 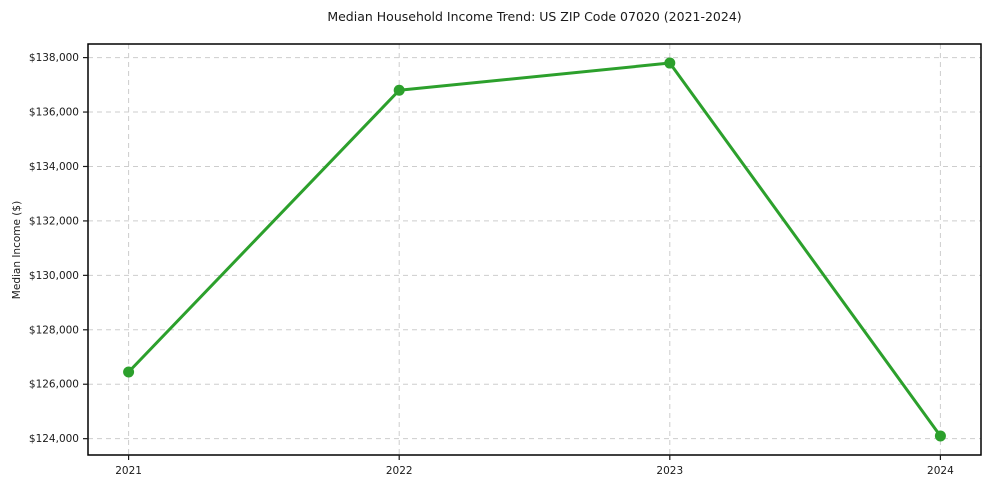 What do you see at coordinates (940, 471) in the screenshot?
I see `x-tick-label: 2024` at bounding box center [940, 471].